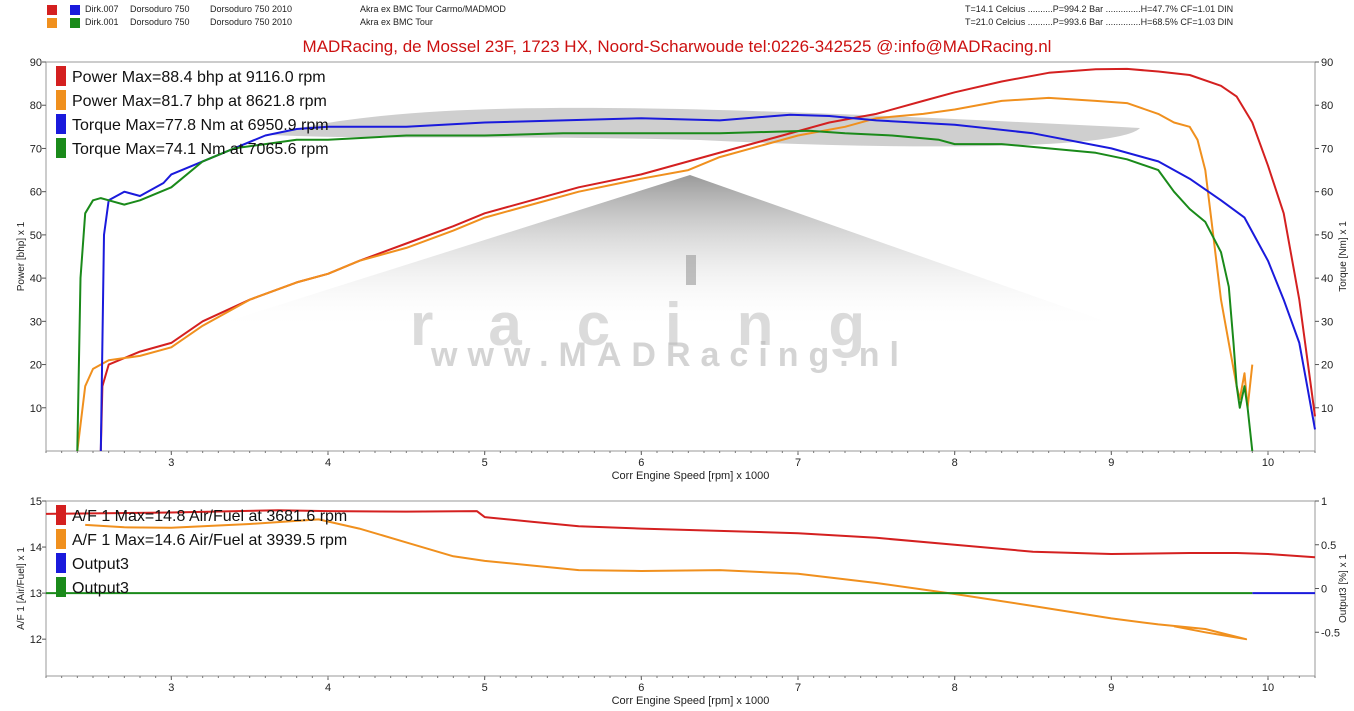  What do you see at coordinates (1327, 236) in the screenshot?
I see `y2-tick-label: 50` at bounding box center [1327, 236].